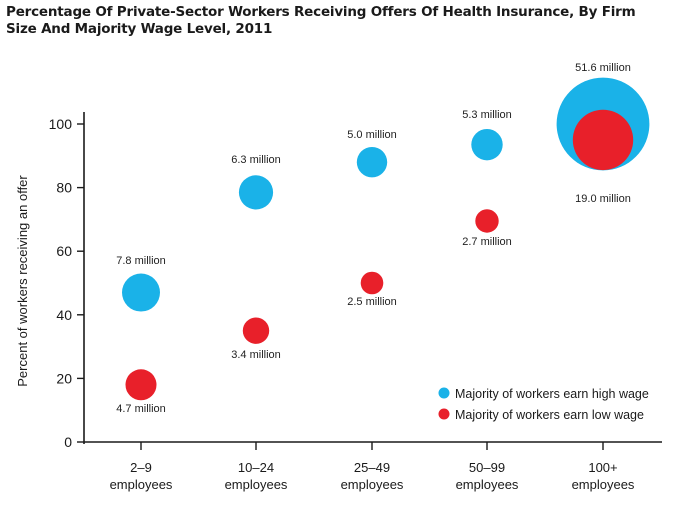 The width and height of the screenshot is (677, 506). Describe the element at coordinates (141, 409) in the screenshot. I see `low-wage-data-label: 4.7 million` at that location.